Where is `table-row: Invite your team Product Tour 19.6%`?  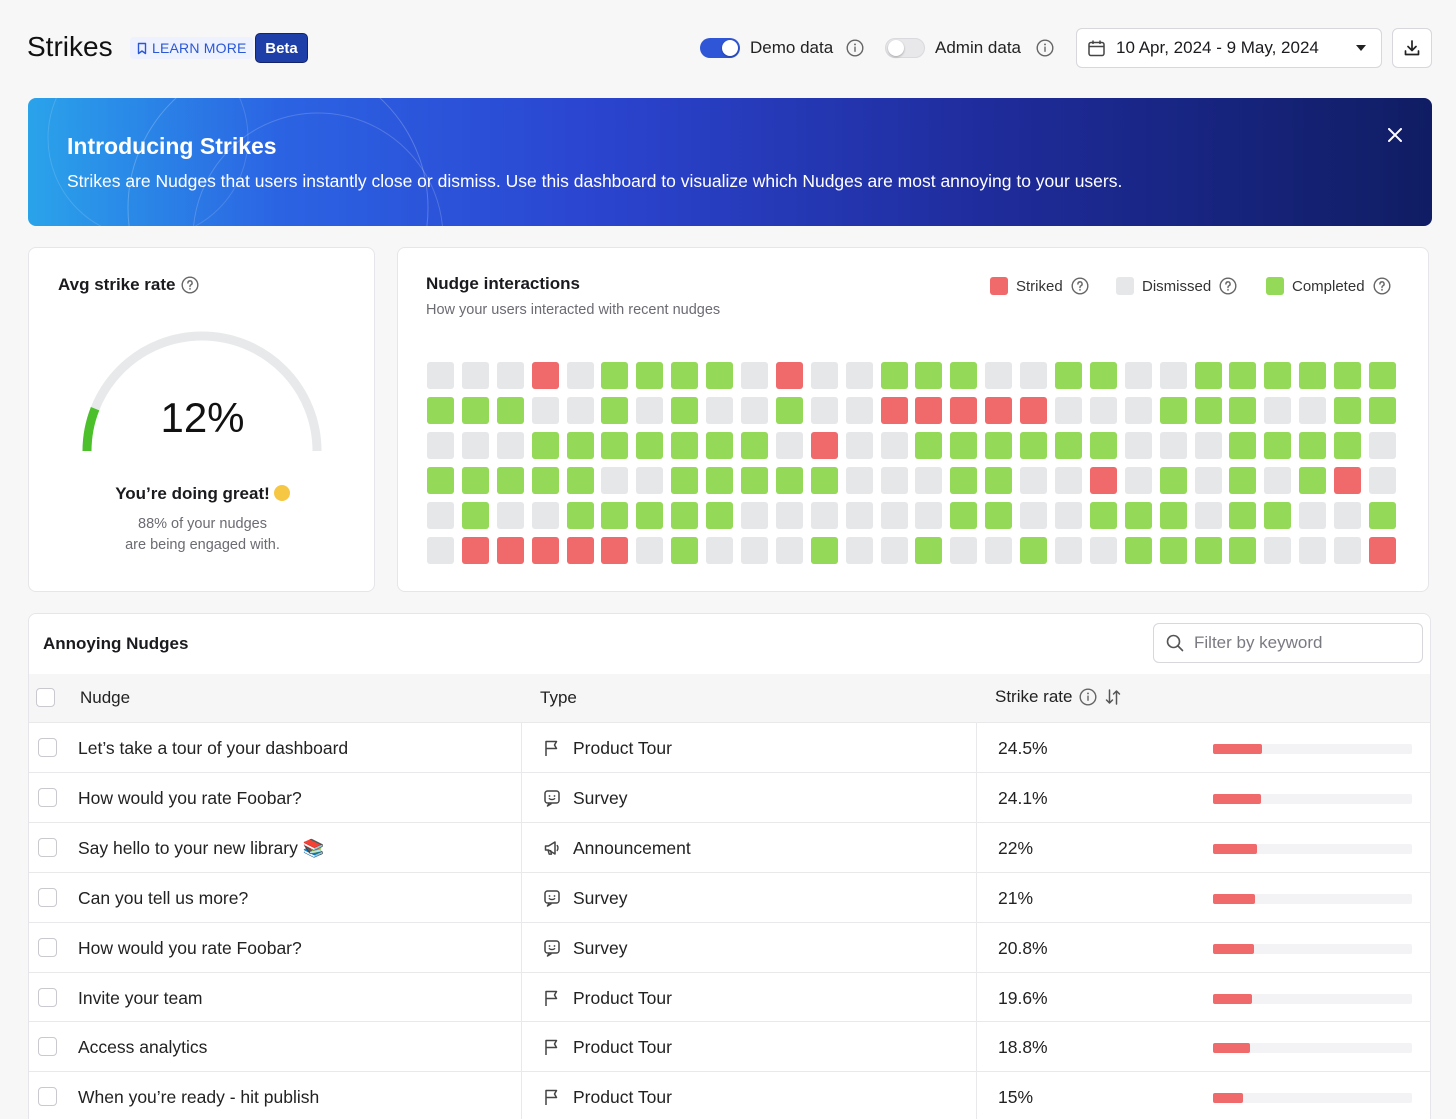
table-row: Invite your team Product Tour 19.6% is located at coordinates (729, 997).